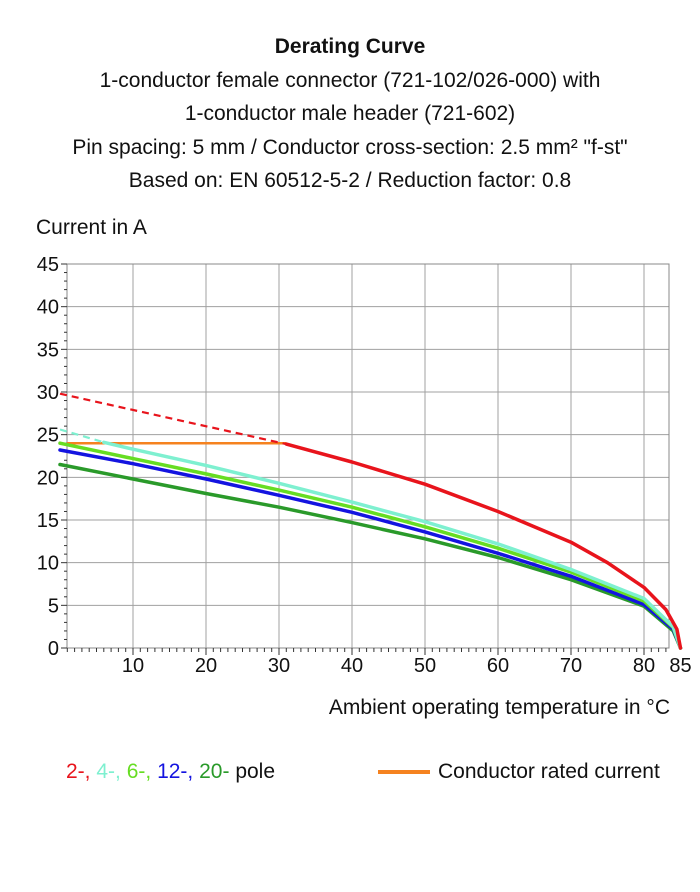 This screenshot has width=700, height=892. What do you see at coordinates (48, 265) in the screenshot?
I see `y-tick-label: 45` at bounding box center [48, 265].